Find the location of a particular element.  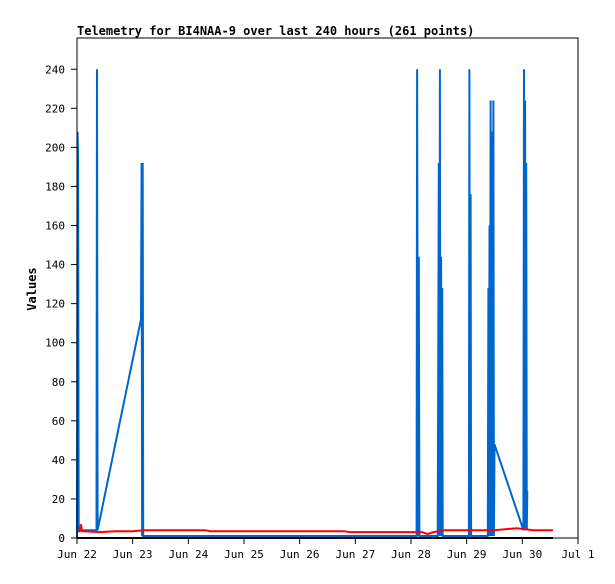

y-tick-label: 180 is located at coordinates (55, 186).